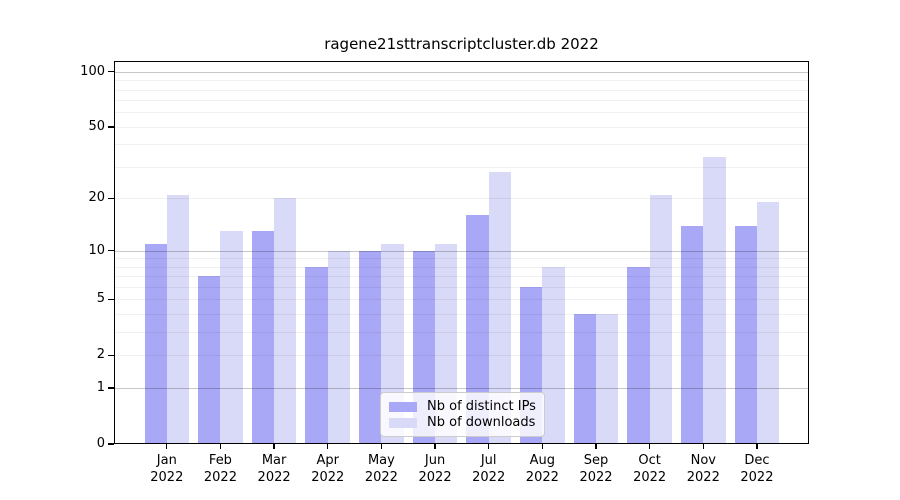  What do you see at coordinates (650, 469) in the screenshot?
I see `x-tick-label-oct: Oct 2022` at bounding box center [650, 469].